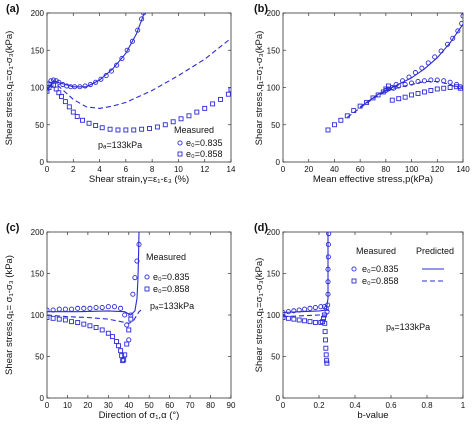 Image resolution: width=474 pixels, height=429 pixels. I want to click on x-tick-label: 50, so click(149, 405).